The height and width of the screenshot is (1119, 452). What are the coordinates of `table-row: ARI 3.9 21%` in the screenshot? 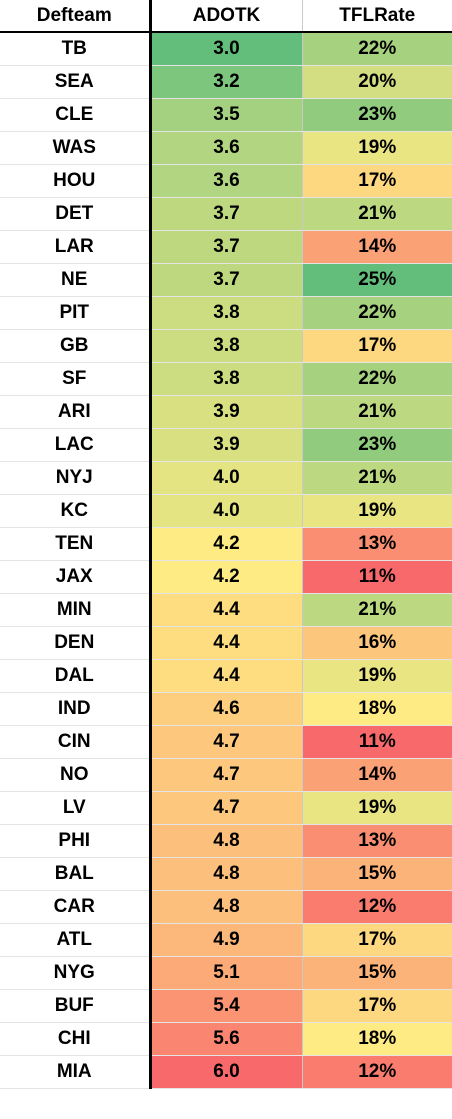 It's located at (226, 412).